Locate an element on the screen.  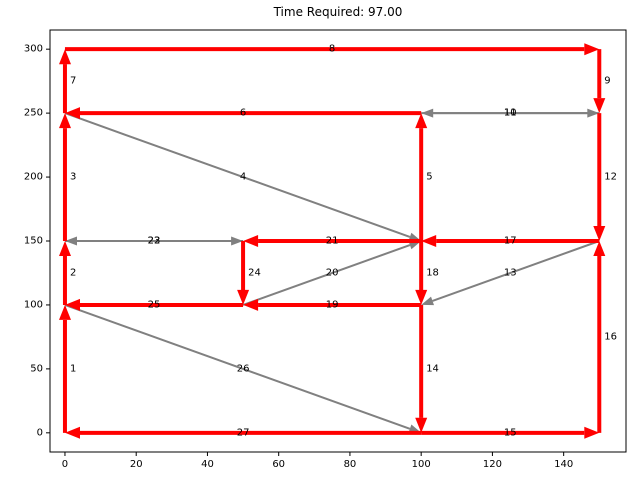
x-tick-label: 40 is located at coordinates (207, 464).